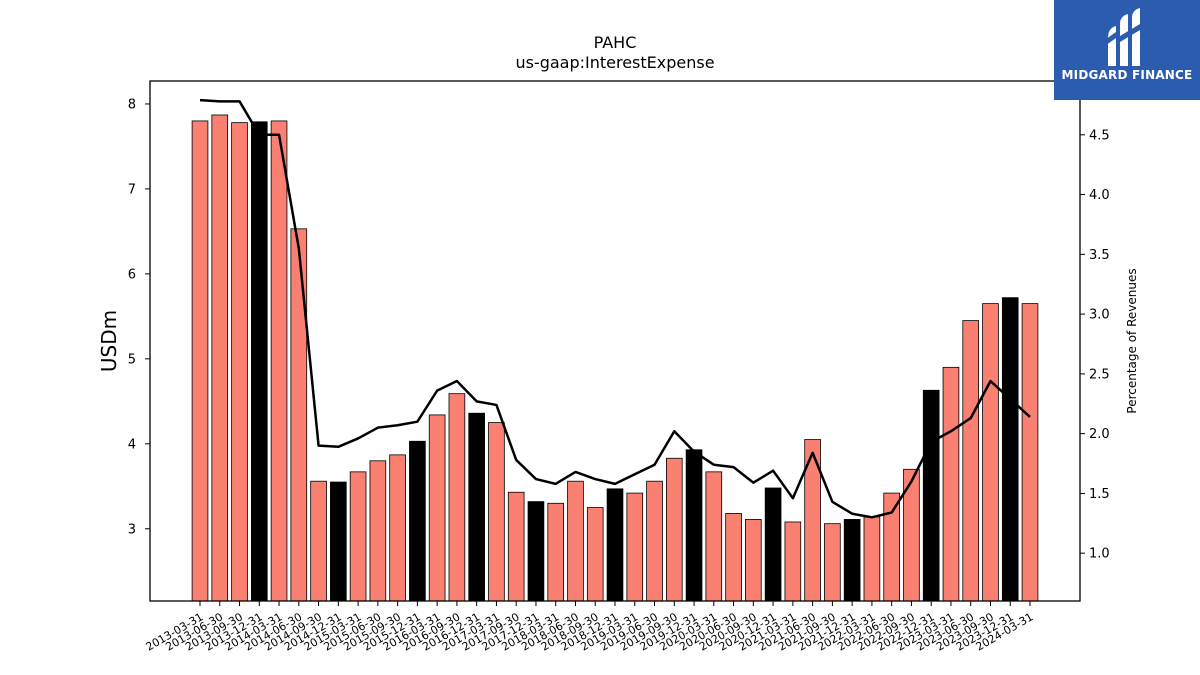 This screenshot has height=675, width=1200. I want to click on chart-subtitle: us-gaap:InterestExpense, so click(614, 62).